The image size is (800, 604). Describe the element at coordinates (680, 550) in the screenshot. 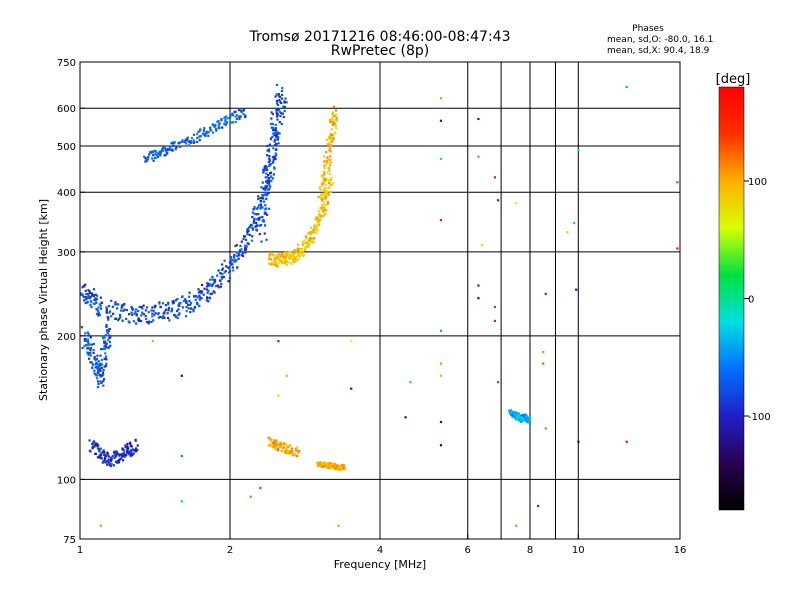

I see `x-tick-label: 16` at that location.